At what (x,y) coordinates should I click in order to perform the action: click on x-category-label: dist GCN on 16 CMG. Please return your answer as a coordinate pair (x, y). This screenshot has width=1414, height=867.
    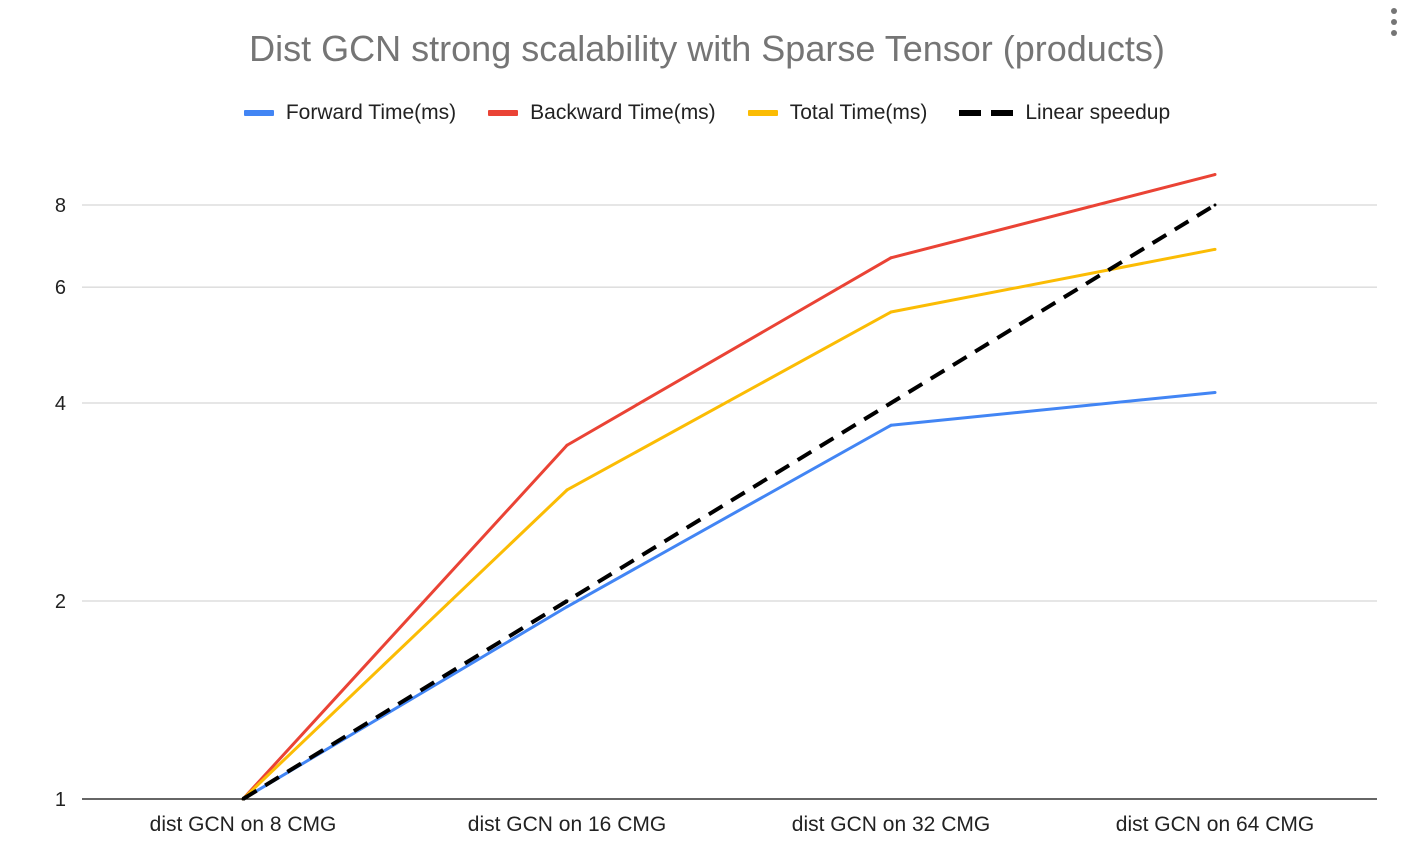
    Looking at the image, I should click on (567, 824).